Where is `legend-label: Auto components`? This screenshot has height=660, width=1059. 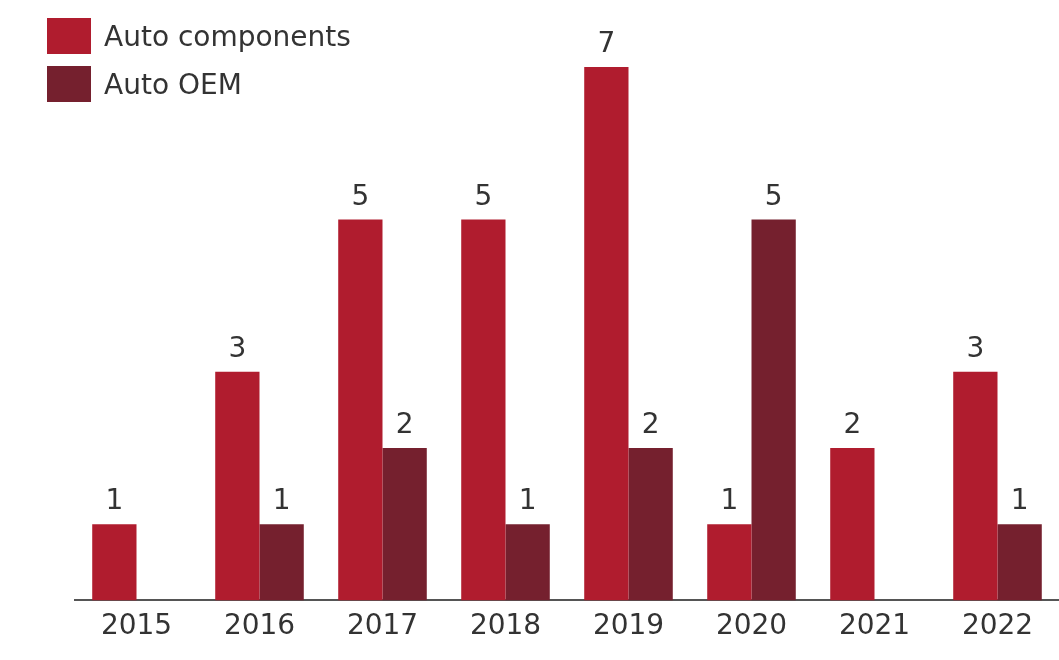 legend-label: Auto components is located at coordinates (227, 36).